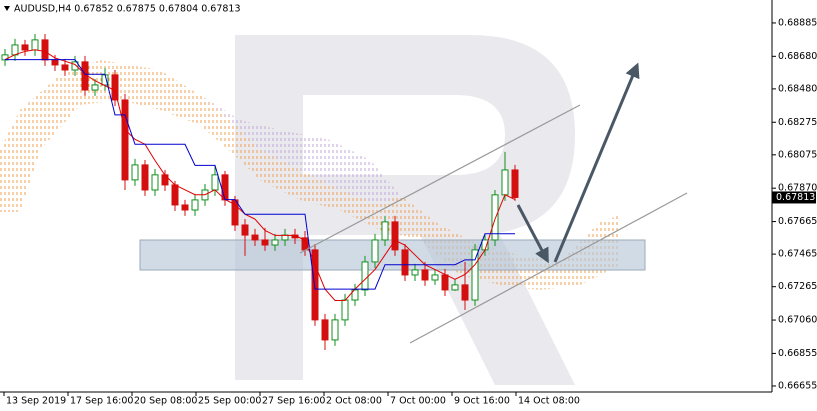  I want to click on x-tick-label: 25 Sep 00:00, so click(229, 401).